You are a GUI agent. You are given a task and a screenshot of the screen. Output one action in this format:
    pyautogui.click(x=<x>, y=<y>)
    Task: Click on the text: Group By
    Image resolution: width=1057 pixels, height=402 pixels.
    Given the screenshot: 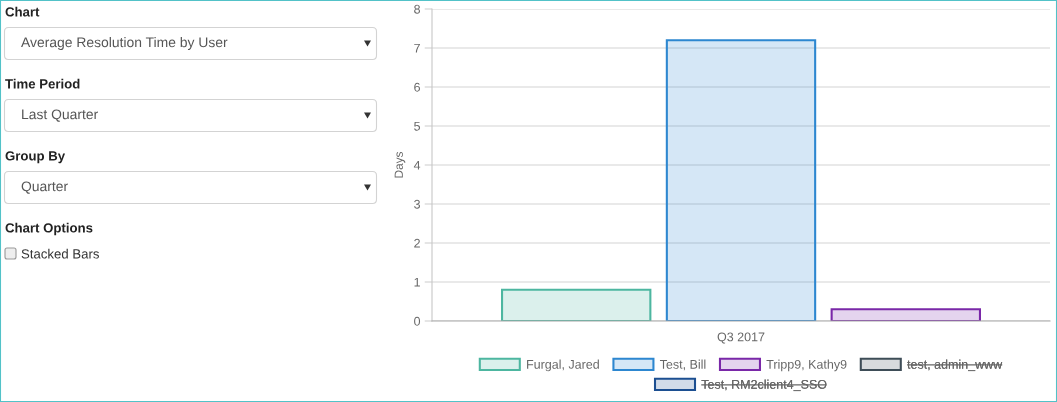 What is the action you would take?
    pyautogui.click(x=35, y=157)
    